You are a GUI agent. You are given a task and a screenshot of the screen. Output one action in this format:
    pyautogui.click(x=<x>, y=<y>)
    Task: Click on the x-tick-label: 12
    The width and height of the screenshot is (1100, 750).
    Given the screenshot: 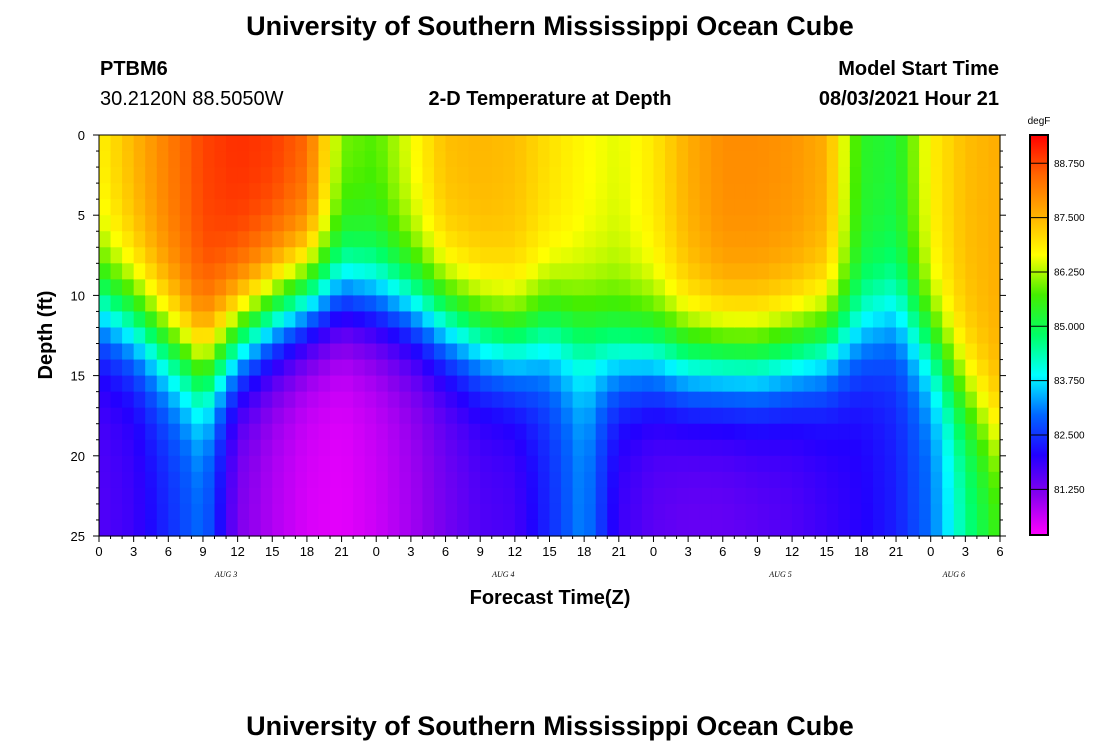 What is the action you would take?
    pyautogui.click(x=792, y=551)
    